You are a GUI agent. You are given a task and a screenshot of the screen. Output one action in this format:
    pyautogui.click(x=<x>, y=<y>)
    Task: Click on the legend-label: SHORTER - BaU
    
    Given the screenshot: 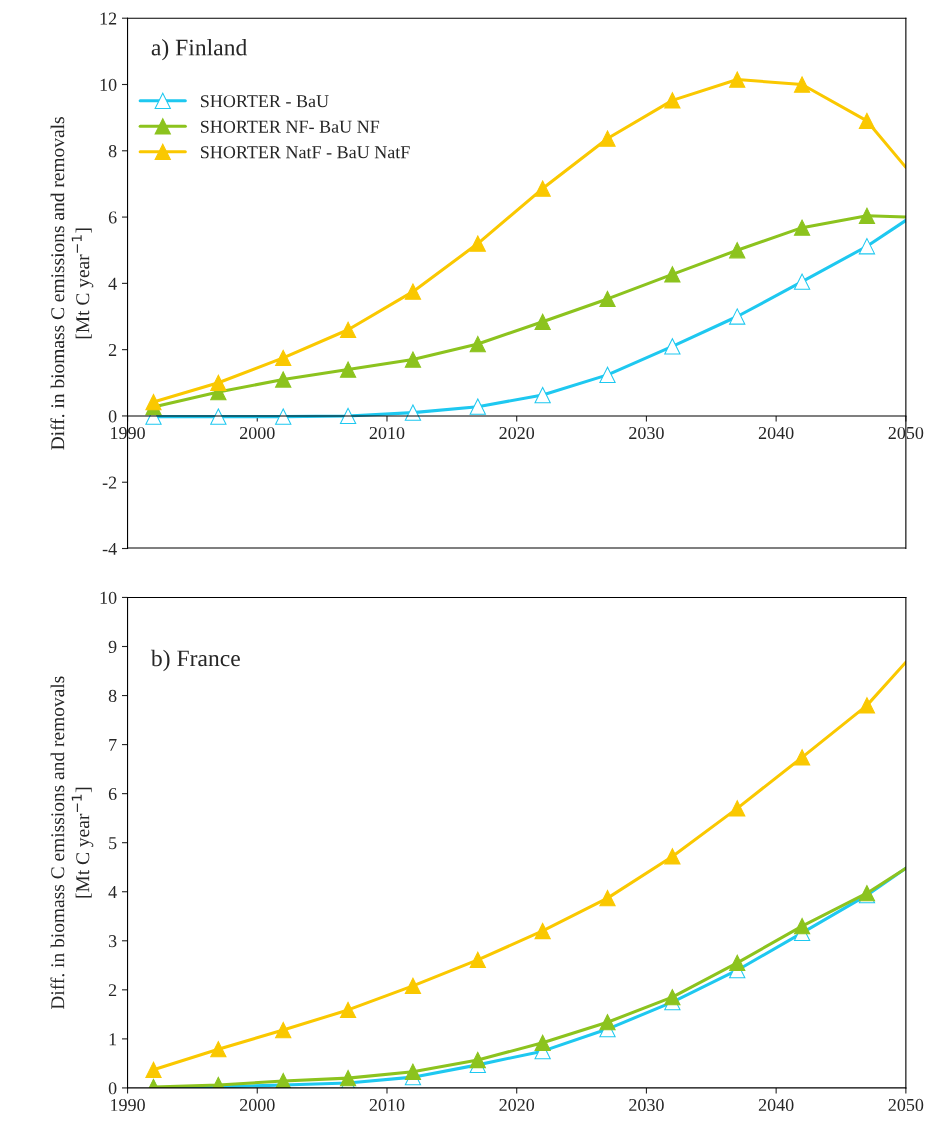 What is the action you would take?
    pyautogui.click(x=264, y=101)
    